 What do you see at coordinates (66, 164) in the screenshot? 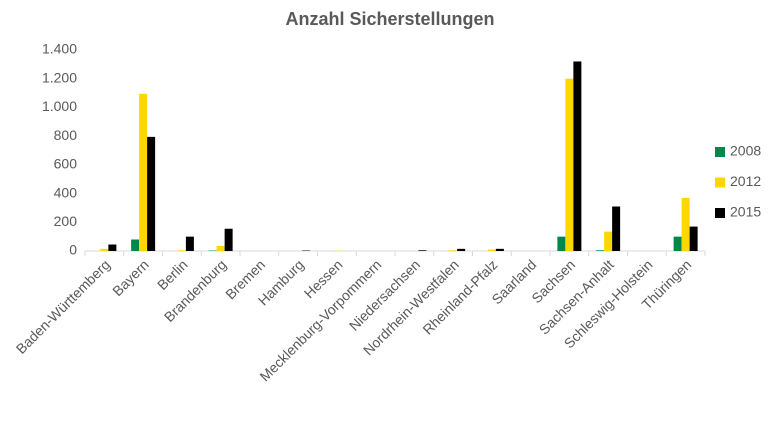
I see `y-tick-label: 600` at bounding box center [66, 164].